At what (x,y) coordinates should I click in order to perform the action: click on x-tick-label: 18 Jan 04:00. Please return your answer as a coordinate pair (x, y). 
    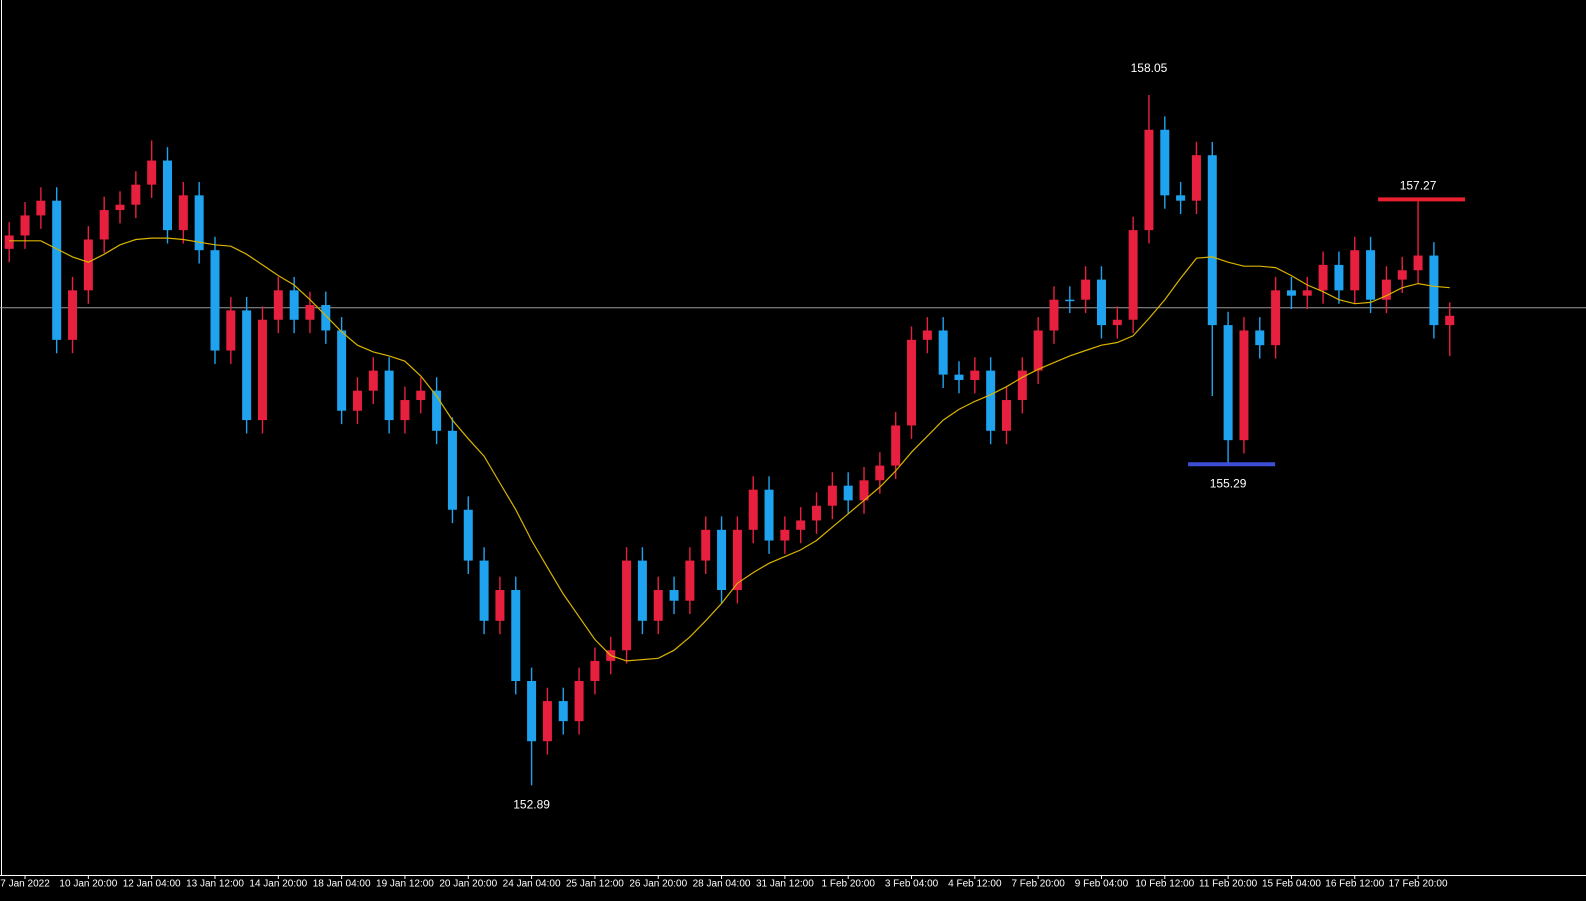
    Looking at the image, I should click on (342, 884).